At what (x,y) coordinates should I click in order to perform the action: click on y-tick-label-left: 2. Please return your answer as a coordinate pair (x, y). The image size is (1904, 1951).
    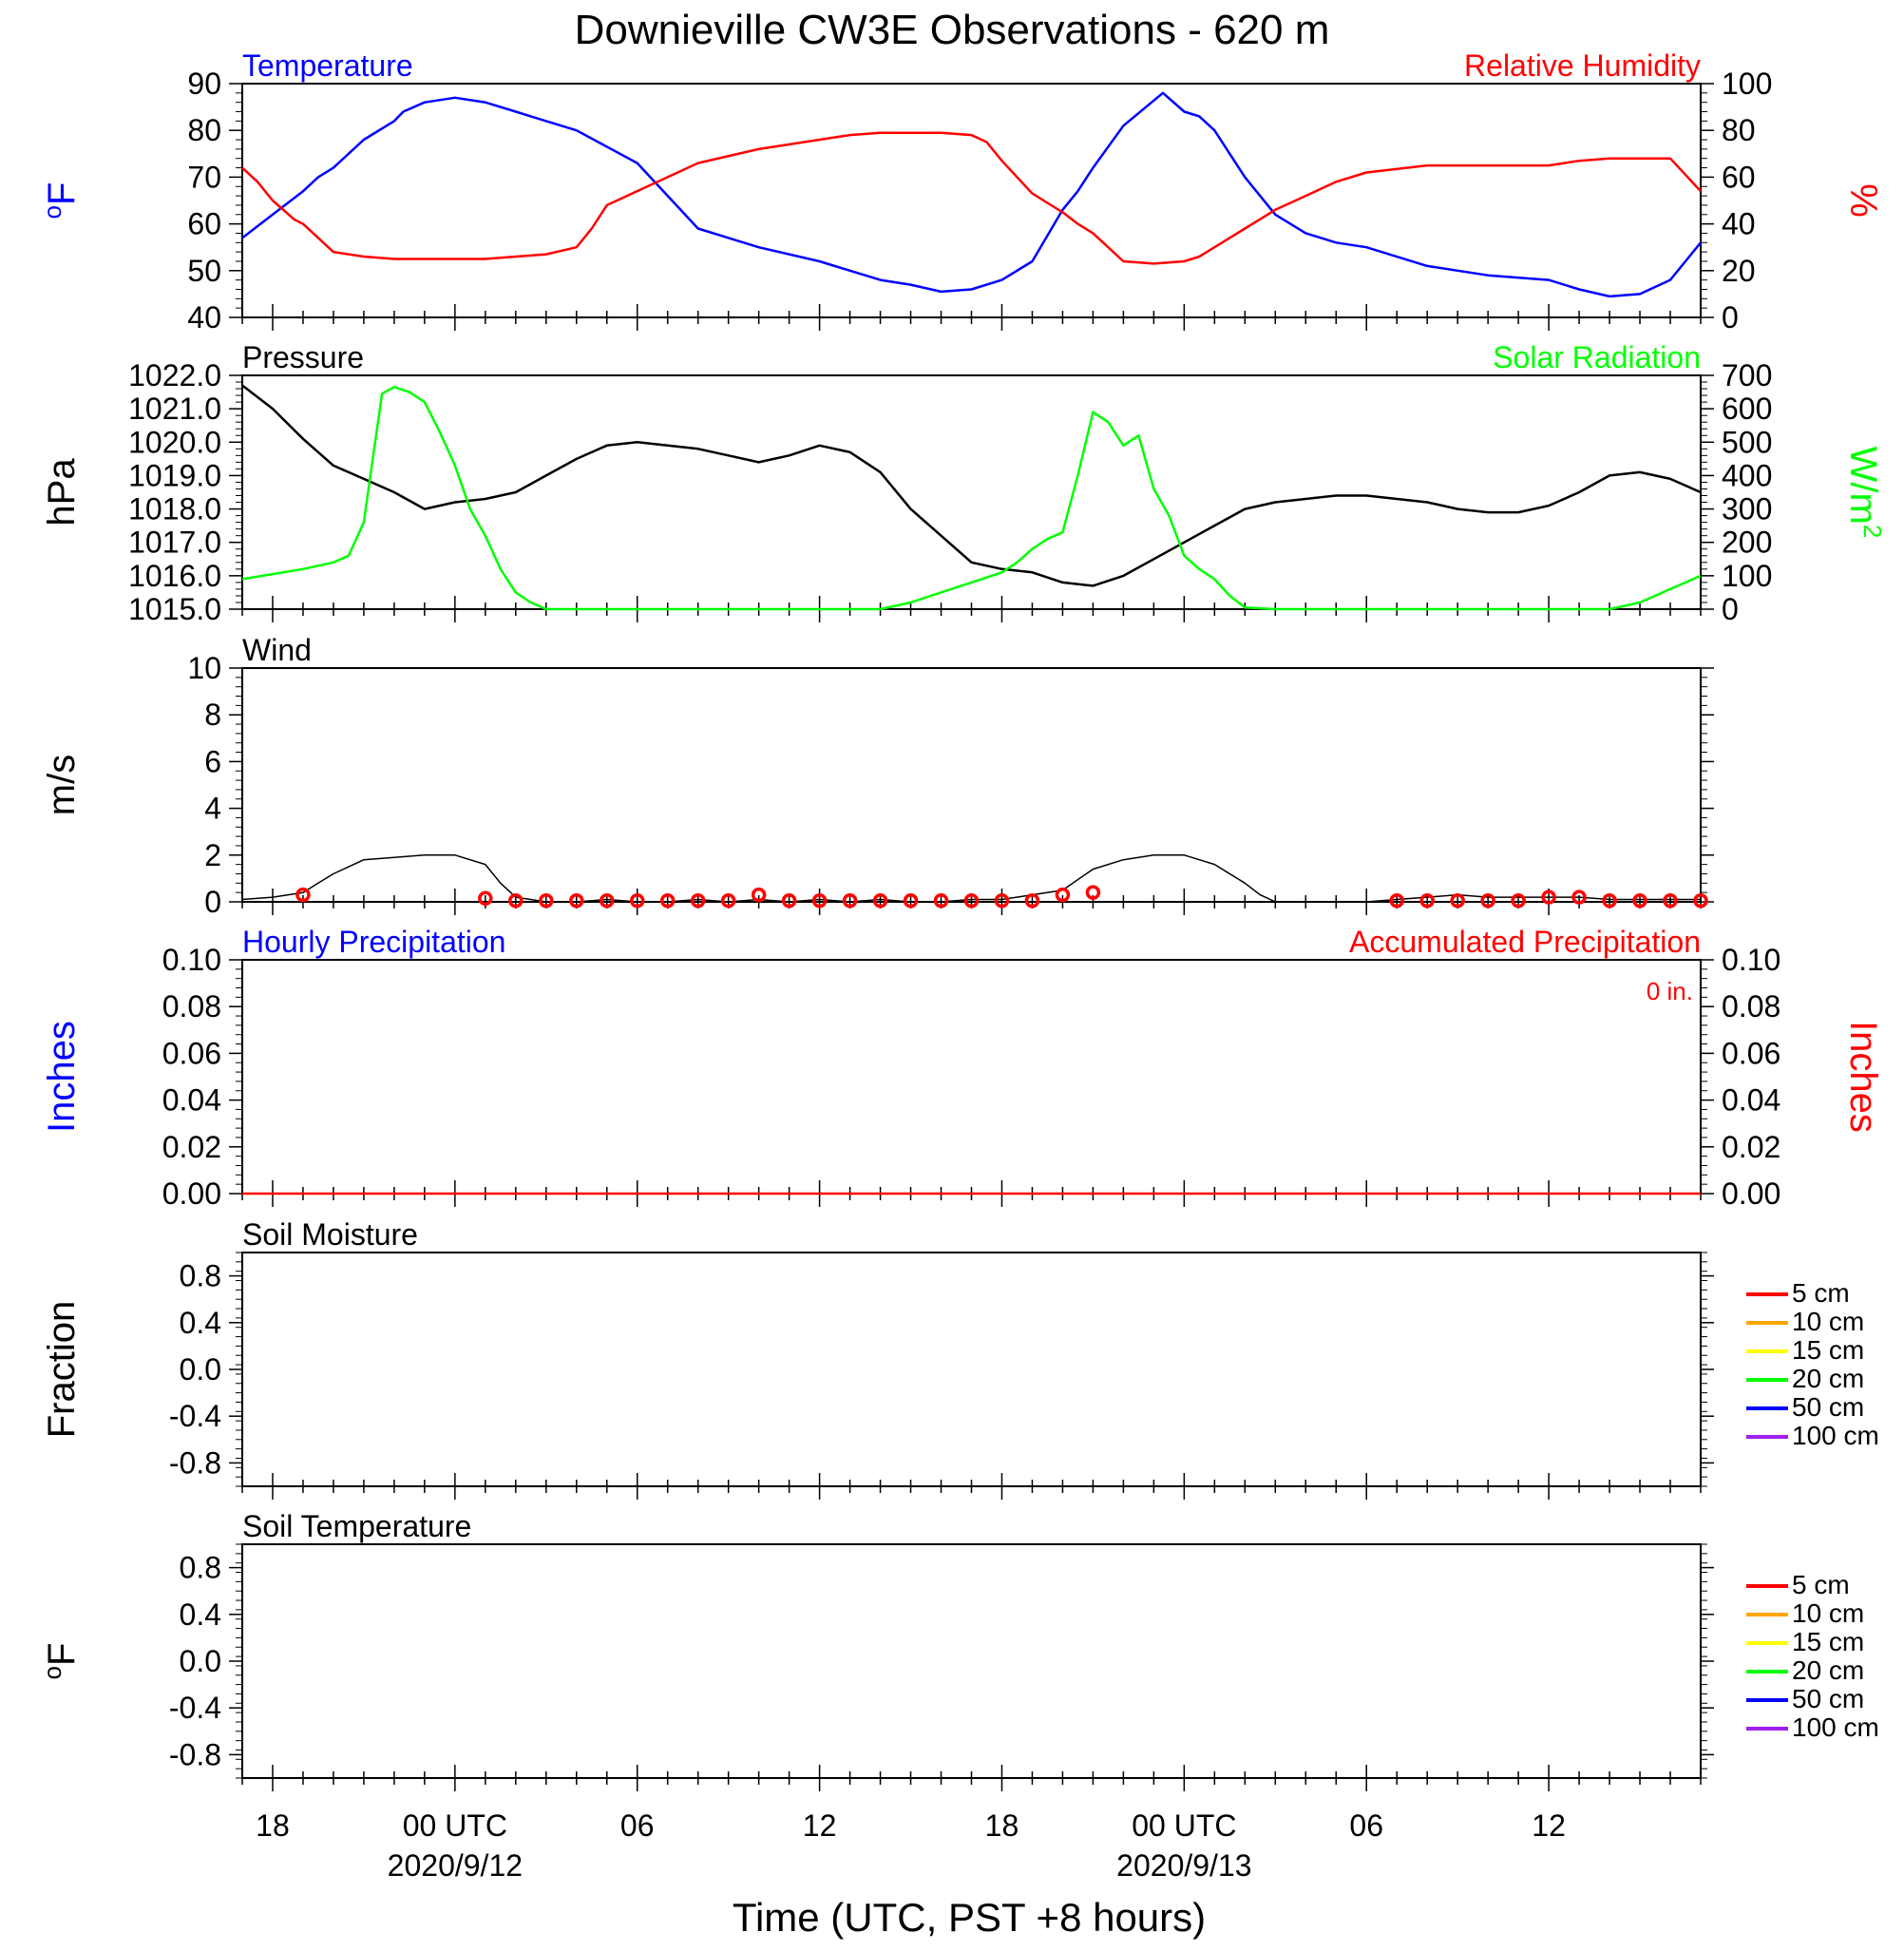
    Looking at the image, I should click on (213, 855).